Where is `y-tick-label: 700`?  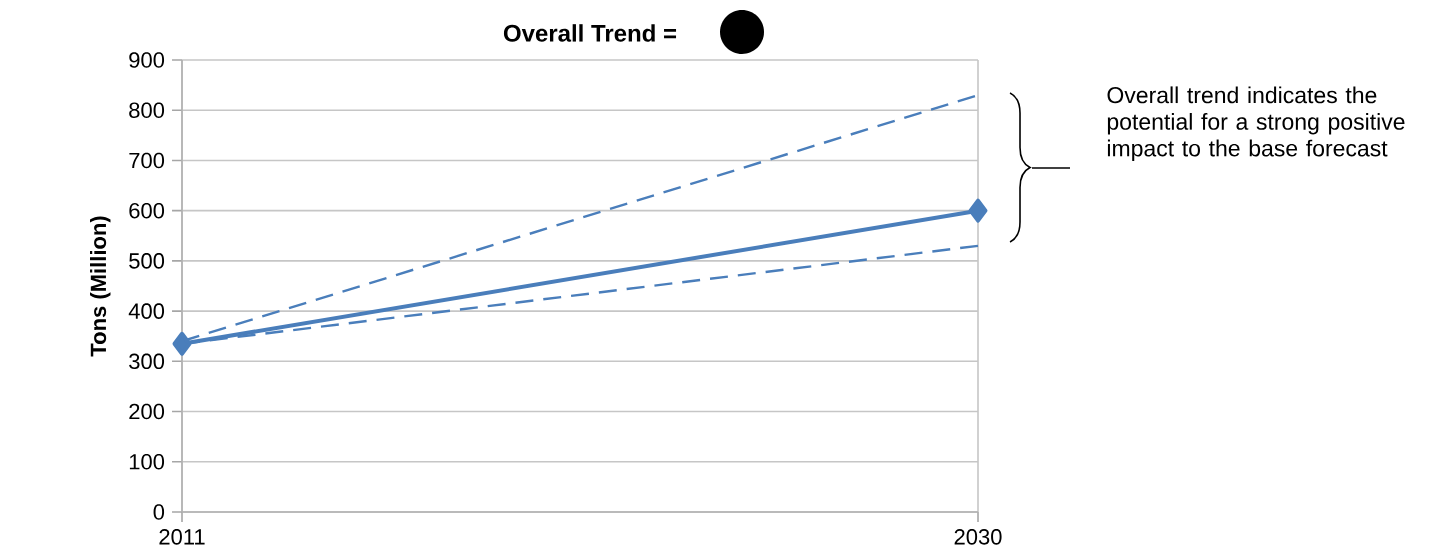
y-tick-label: 700 is located at coordinates (147, 160).